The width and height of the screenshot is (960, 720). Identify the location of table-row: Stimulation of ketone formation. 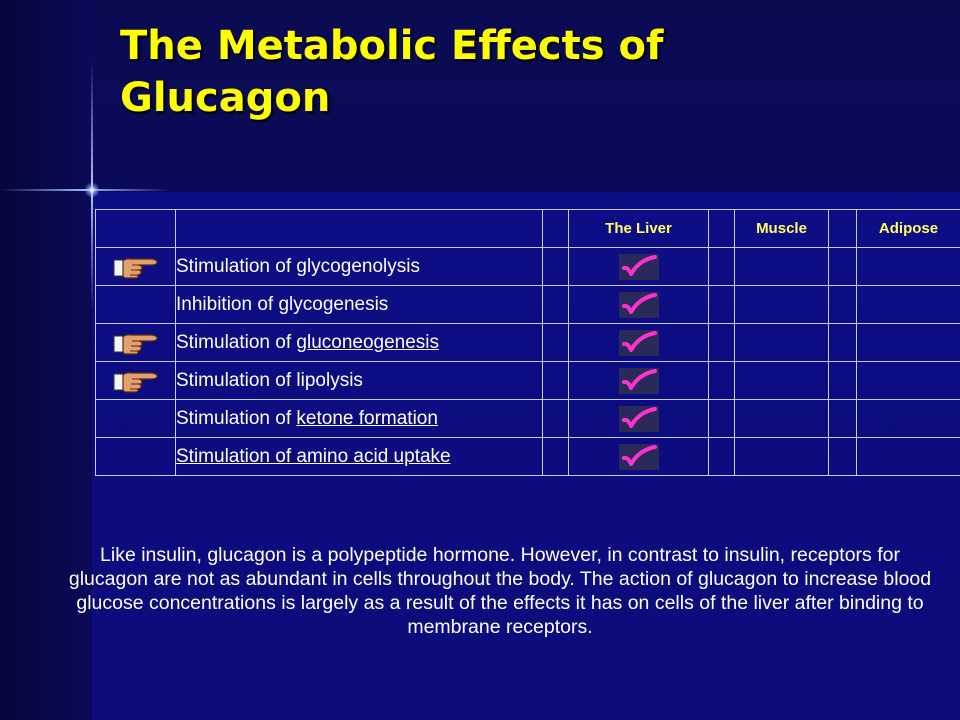
(527, 418).